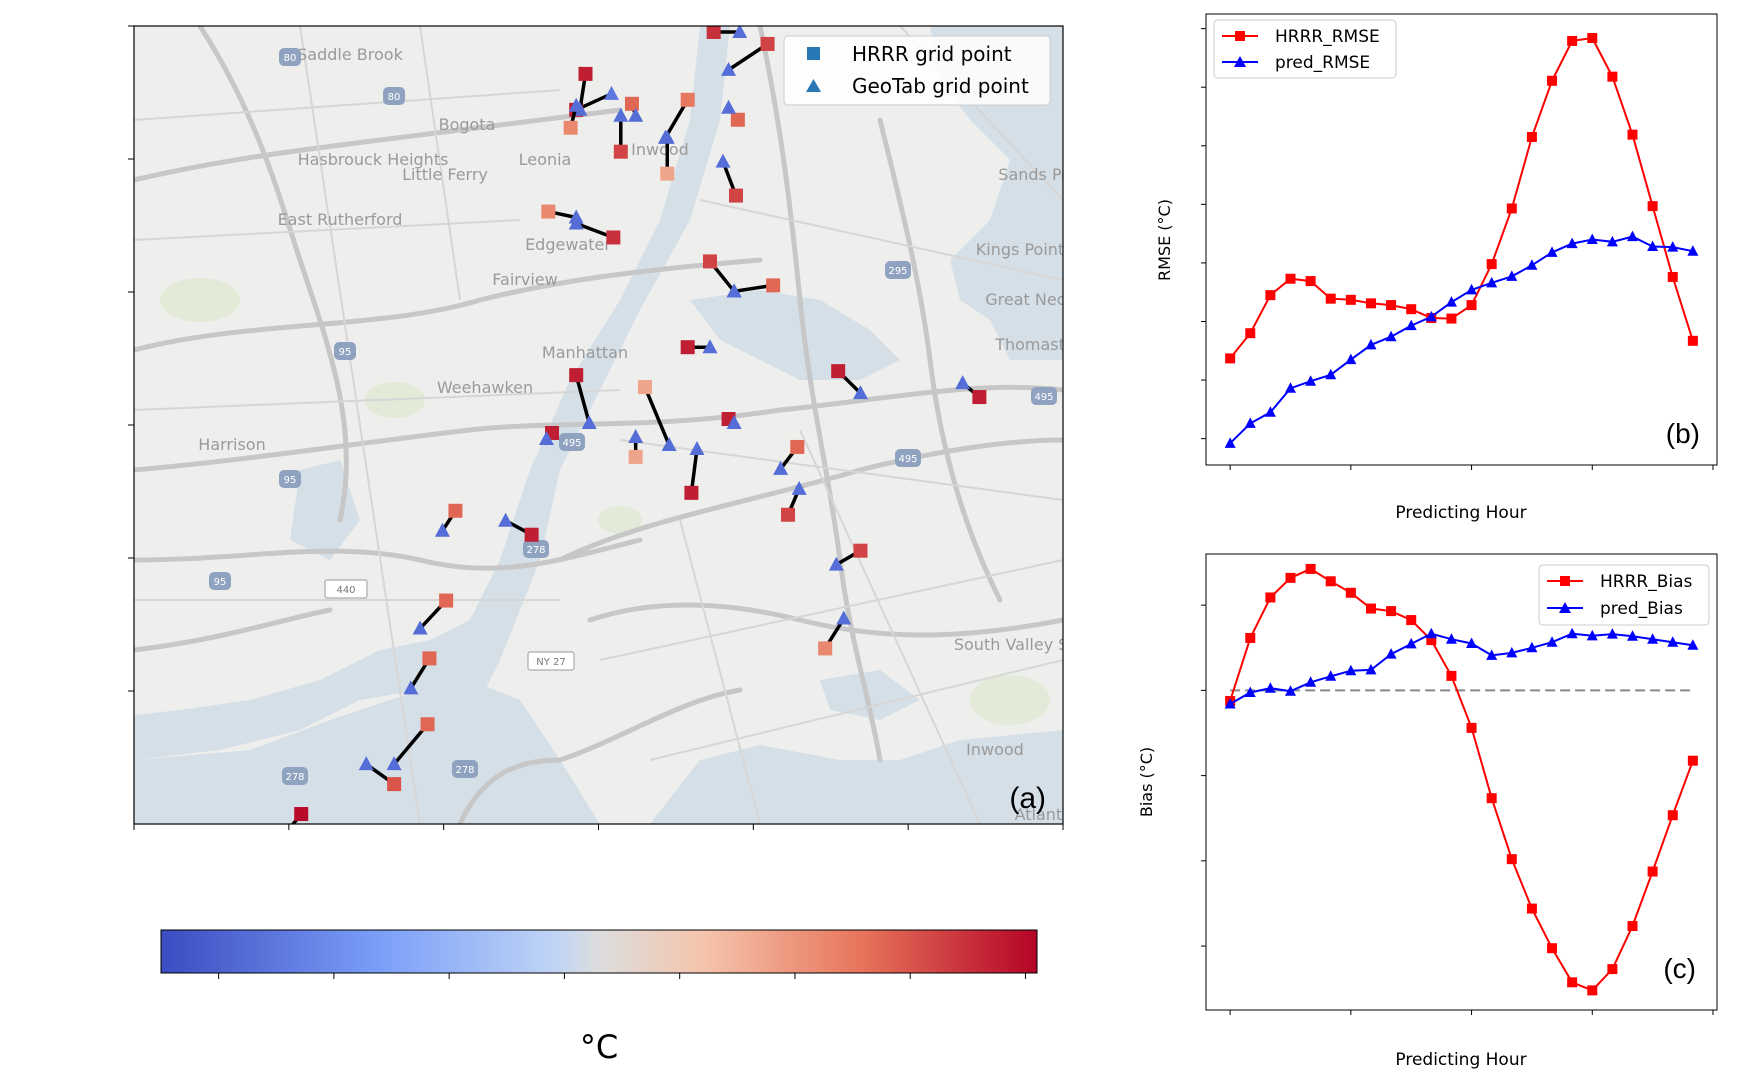  I want to click on bias-series, so click(1461, 779).